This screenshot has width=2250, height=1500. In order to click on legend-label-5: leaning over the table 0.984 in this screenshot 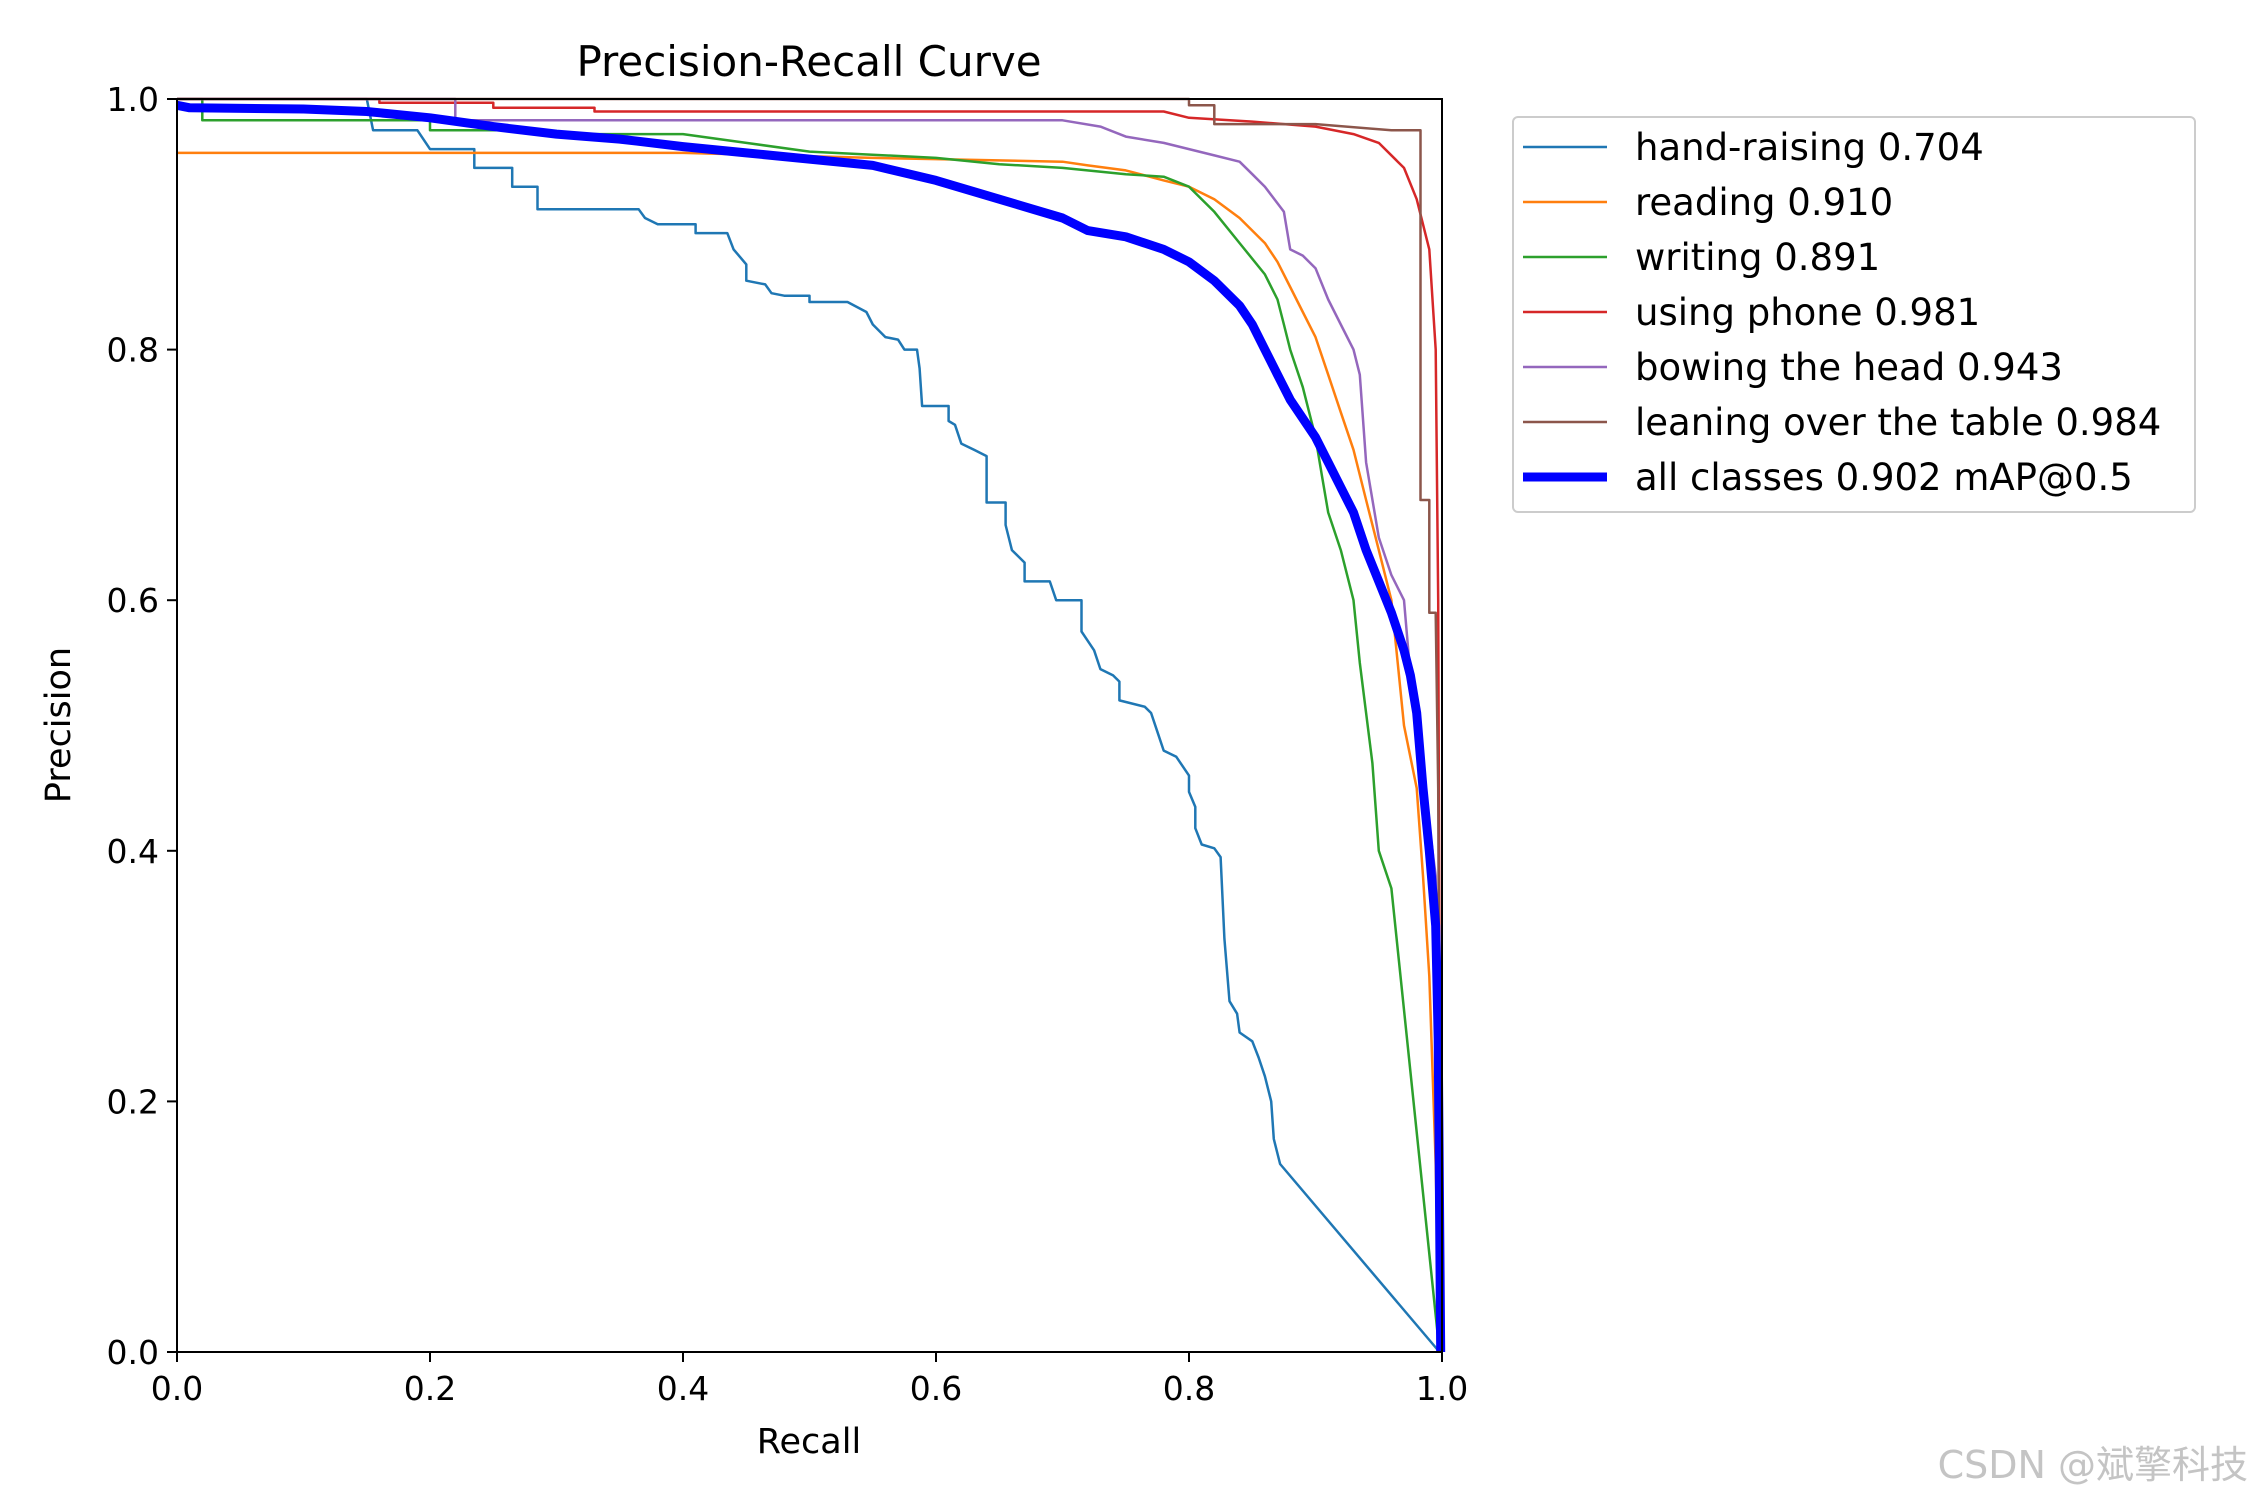, I will do `click(1898, 422)`.